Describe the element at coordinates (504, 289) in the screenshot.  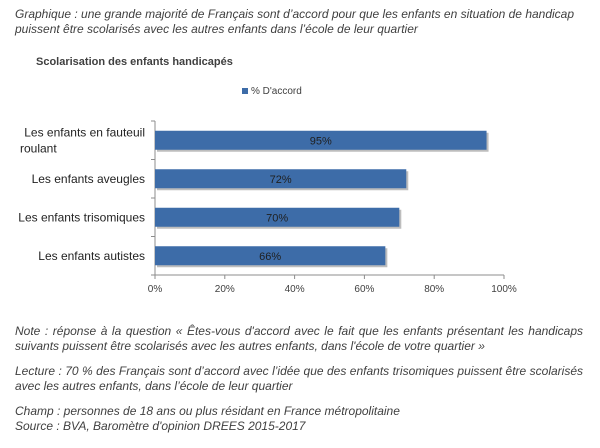
I see `x-tick-label: 100%` at that location.